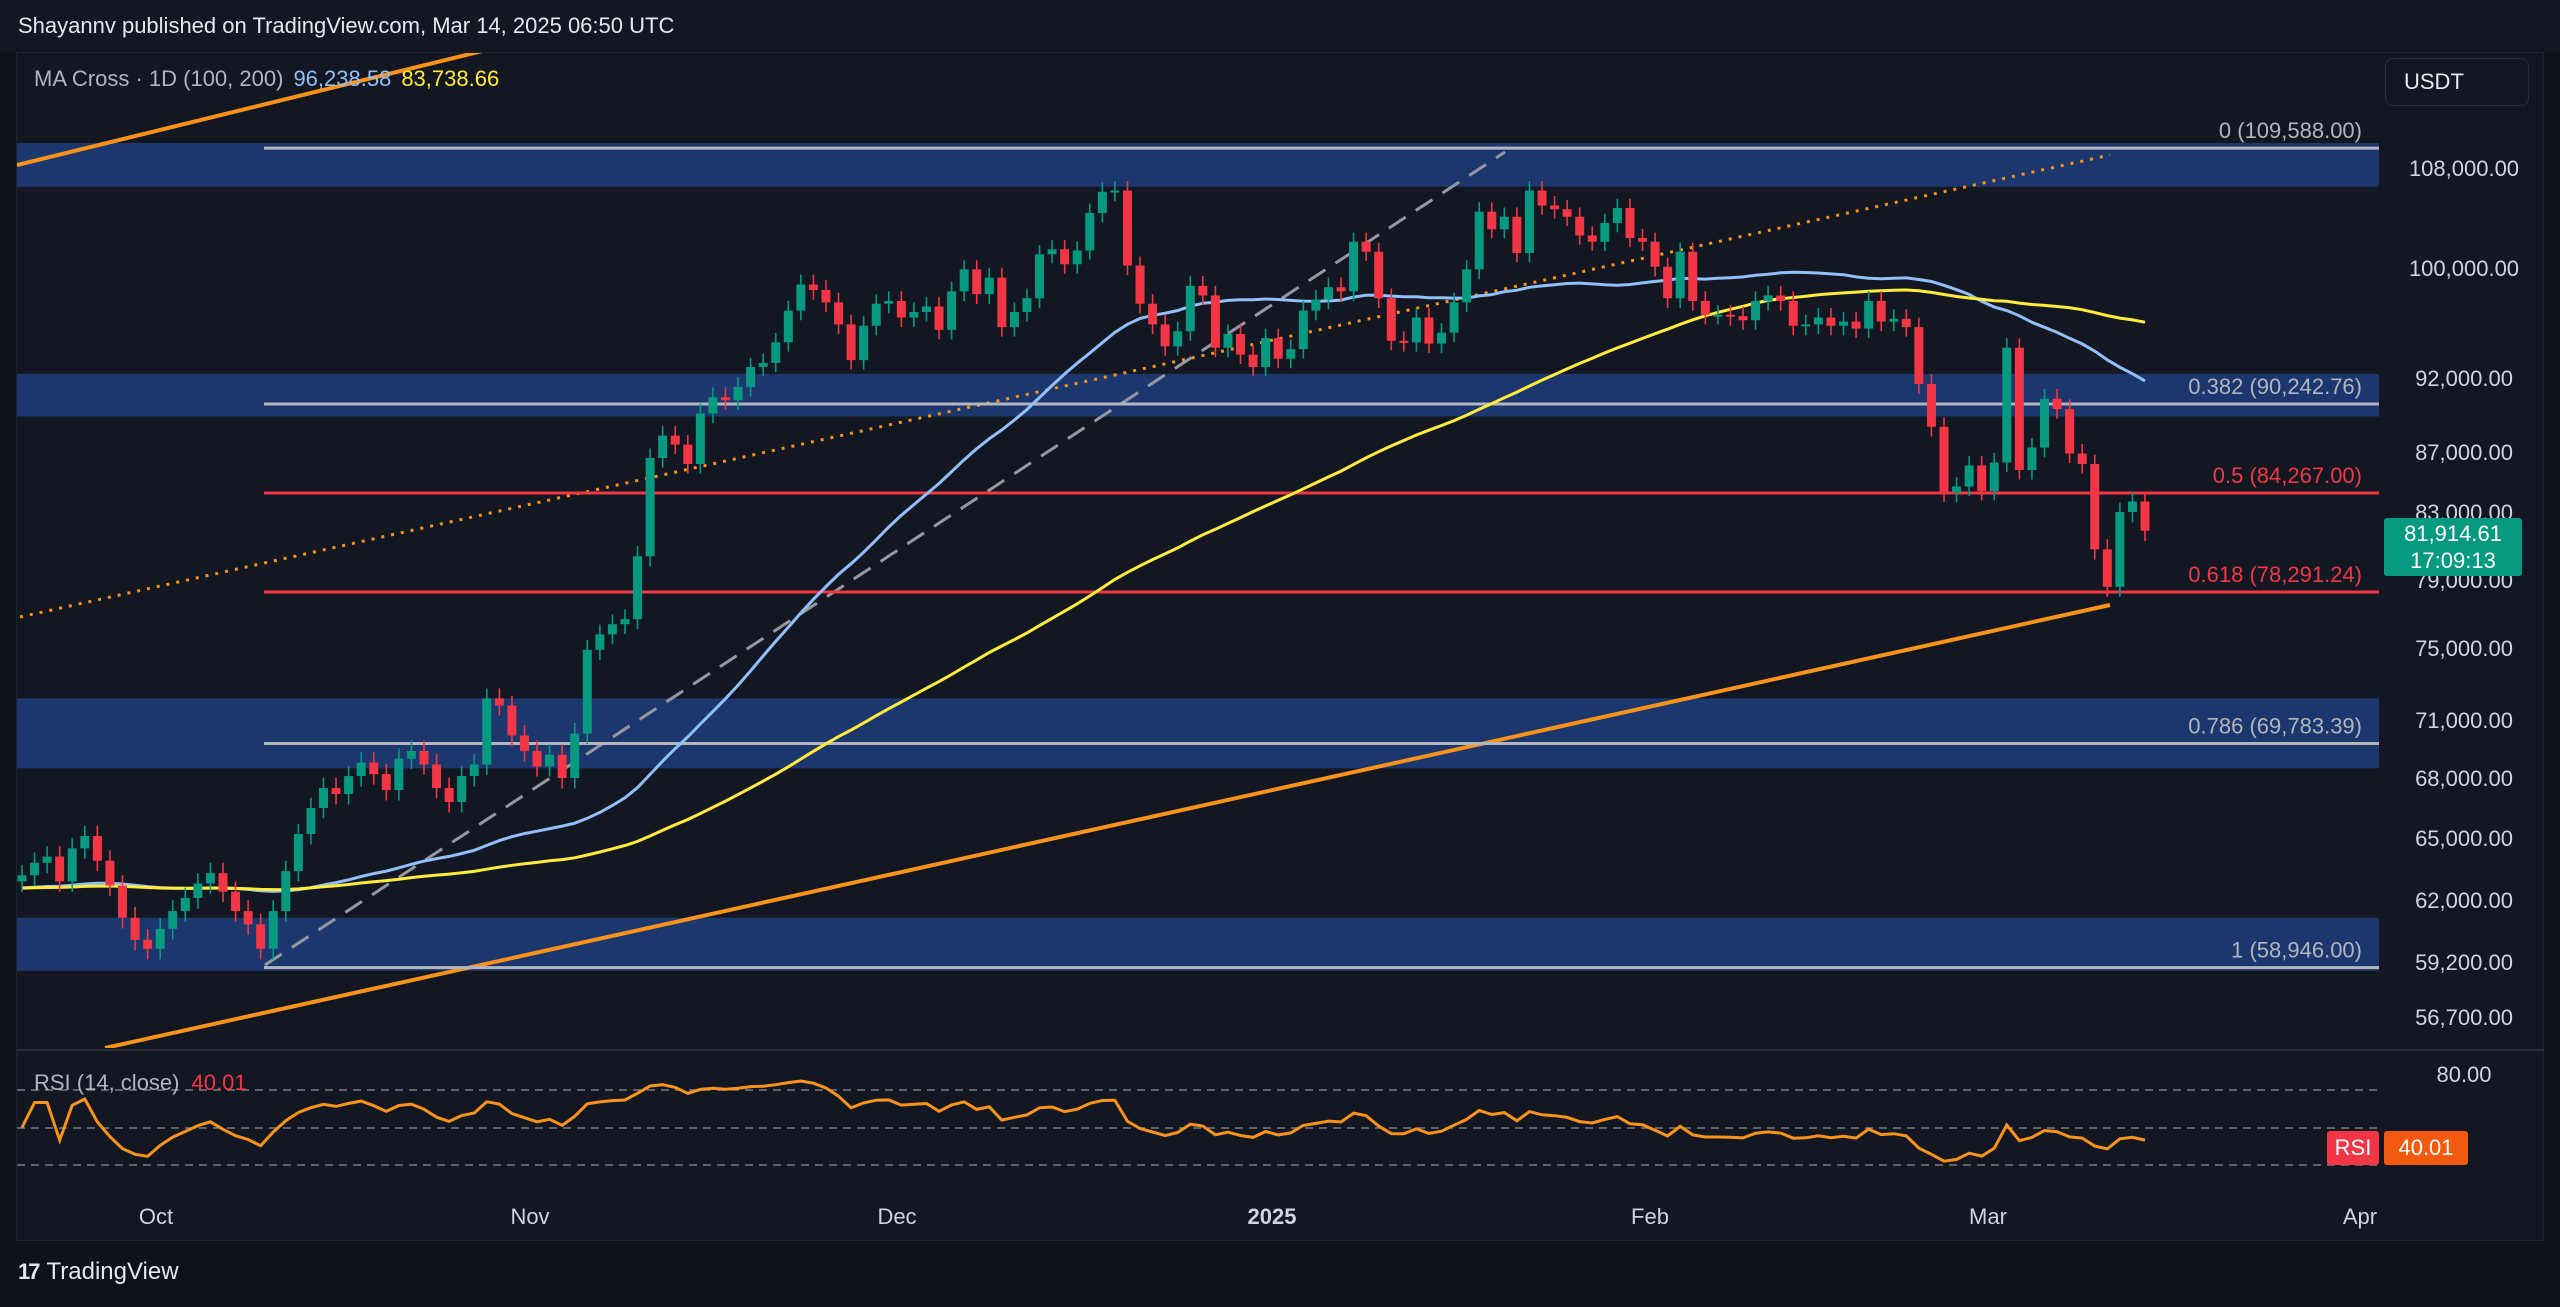 The width and height of the screenshot is (2560, 1307). Describe the element at coordinates (2453, 533) in the screenshot. I see `last-price-value: 81,914.61` at that location.